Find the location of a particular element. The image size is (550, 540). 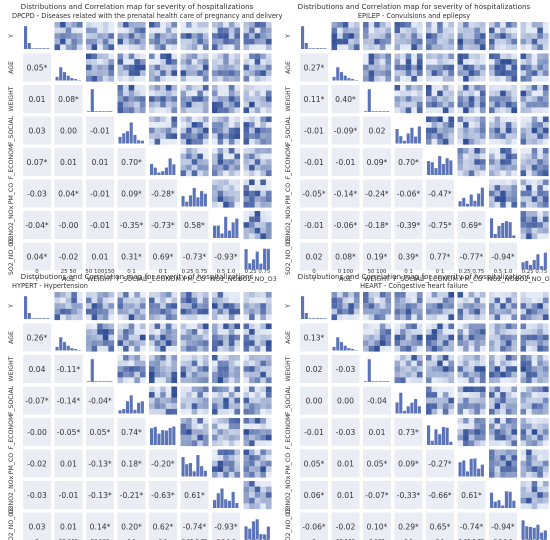

correlation-cell: 0.00 is located at coordinates (68, 130).